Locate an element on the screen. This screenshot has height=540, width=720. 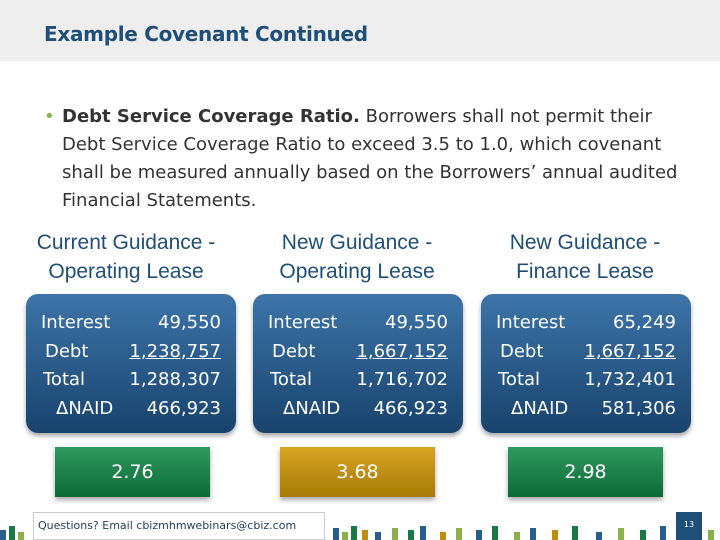
calc-row-naid: ΔNAID 581,306 is located at coordinates (586, 409).